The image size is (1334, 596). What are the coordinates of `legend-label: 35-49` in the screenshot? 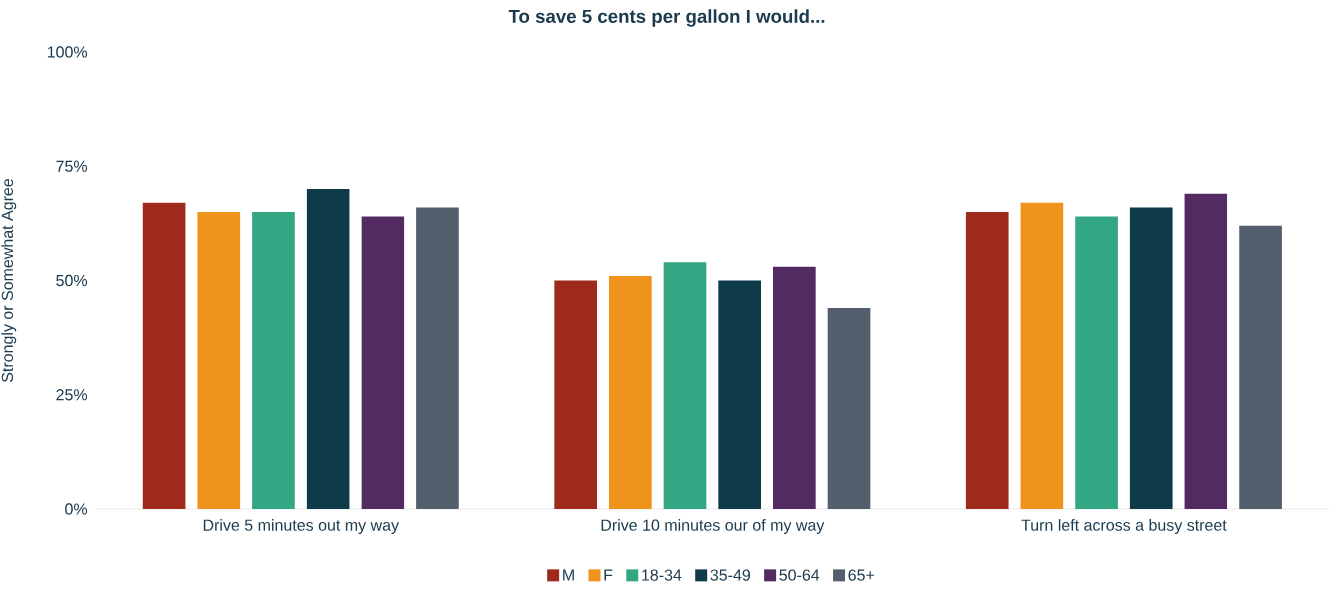 It's located at (730, 575).